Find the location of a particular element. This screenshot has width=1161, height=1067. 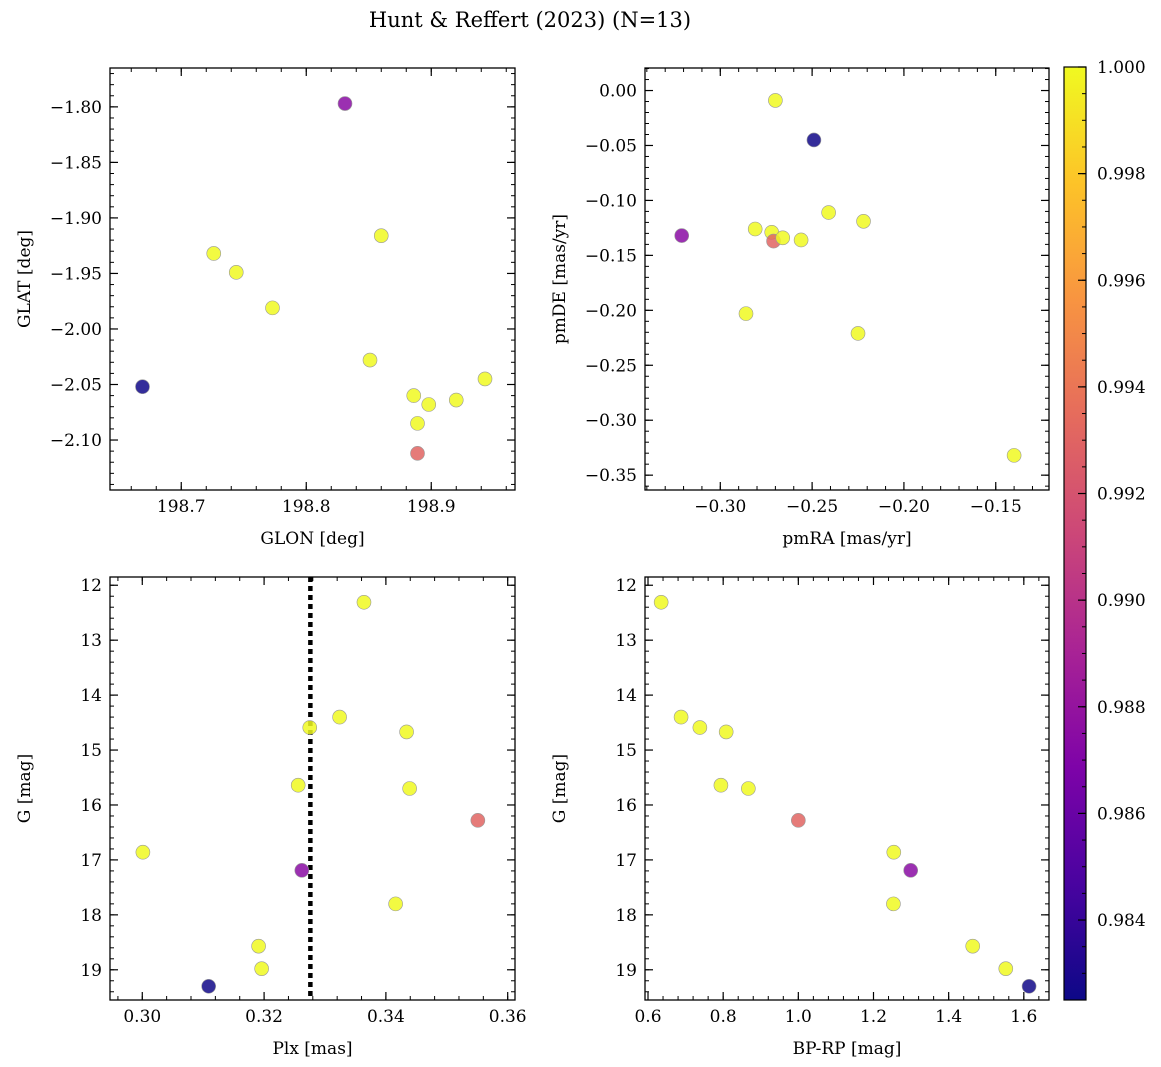

colorbar-tick-label: 0.992 is located at coordinates (1121, 495).